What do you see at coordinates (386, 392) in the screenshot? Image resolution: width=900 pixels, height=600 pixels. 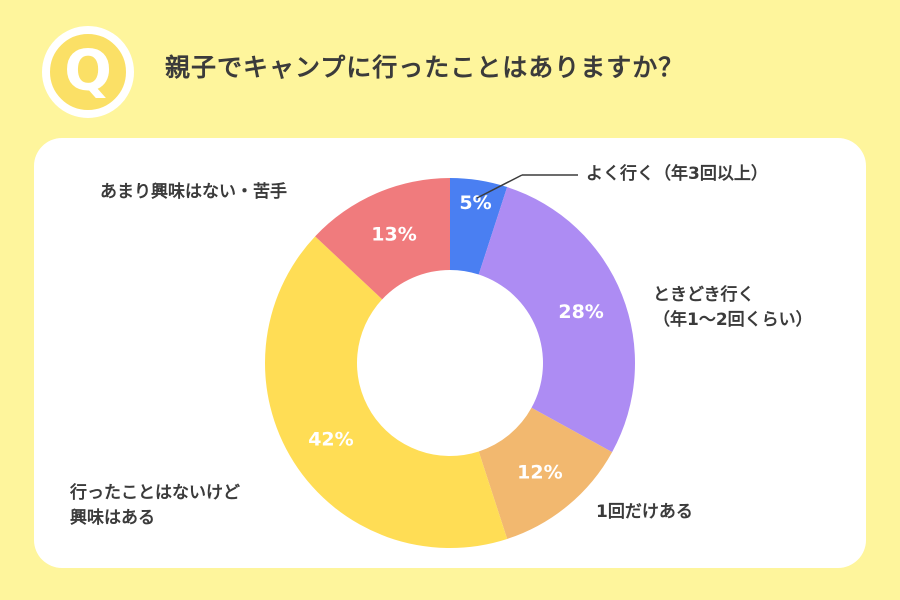 I see `slice-interested` at bounding box center [386, 392].